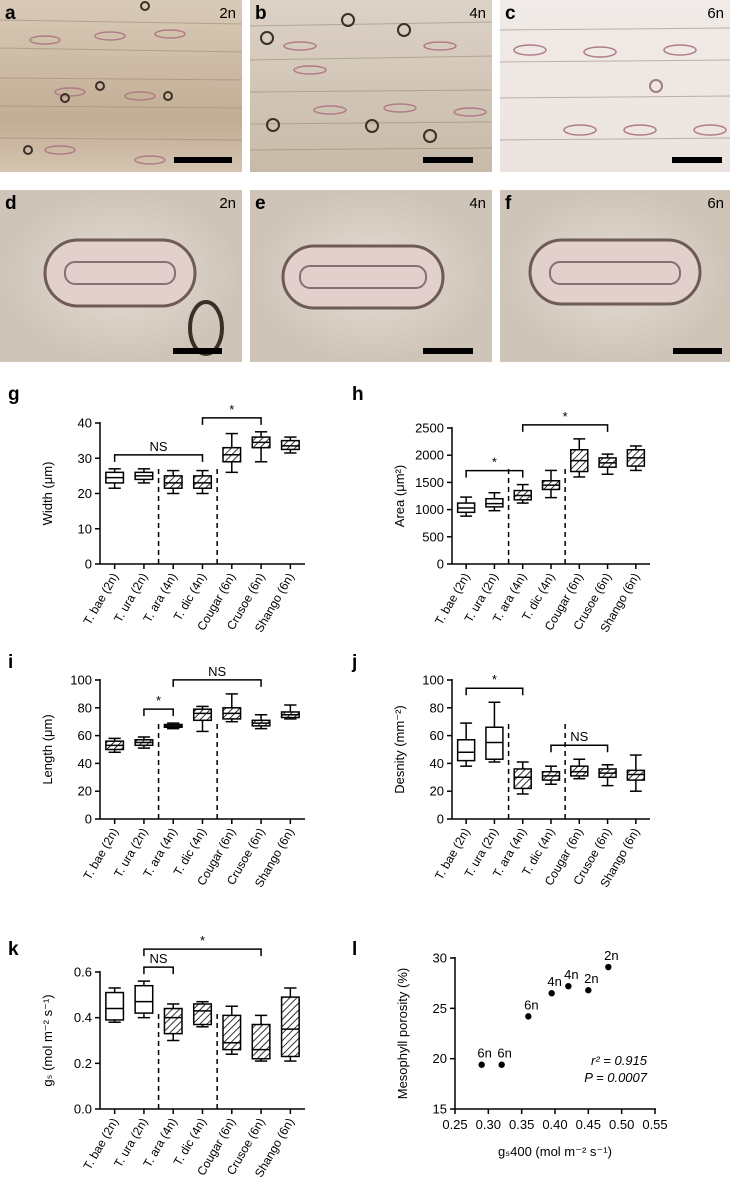 This screenshot has width=730, height=1178. What do you see at coordinates (440, 1008) in the screenshot?
I see `y-tick-label: 25` at bounding box center [440, 1008].